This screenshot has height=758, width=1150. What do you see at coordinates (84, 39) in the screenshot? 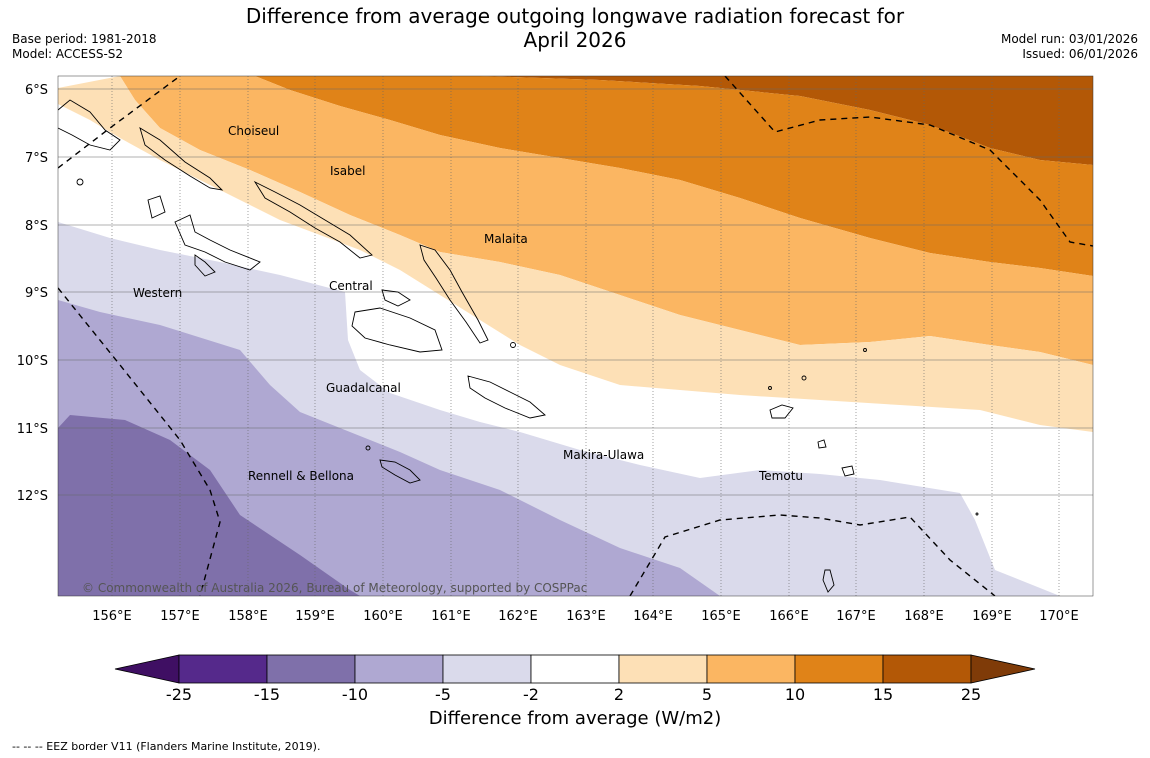
I see `base-period: Base period: 1981-2018` at bounding box center [84, 39].